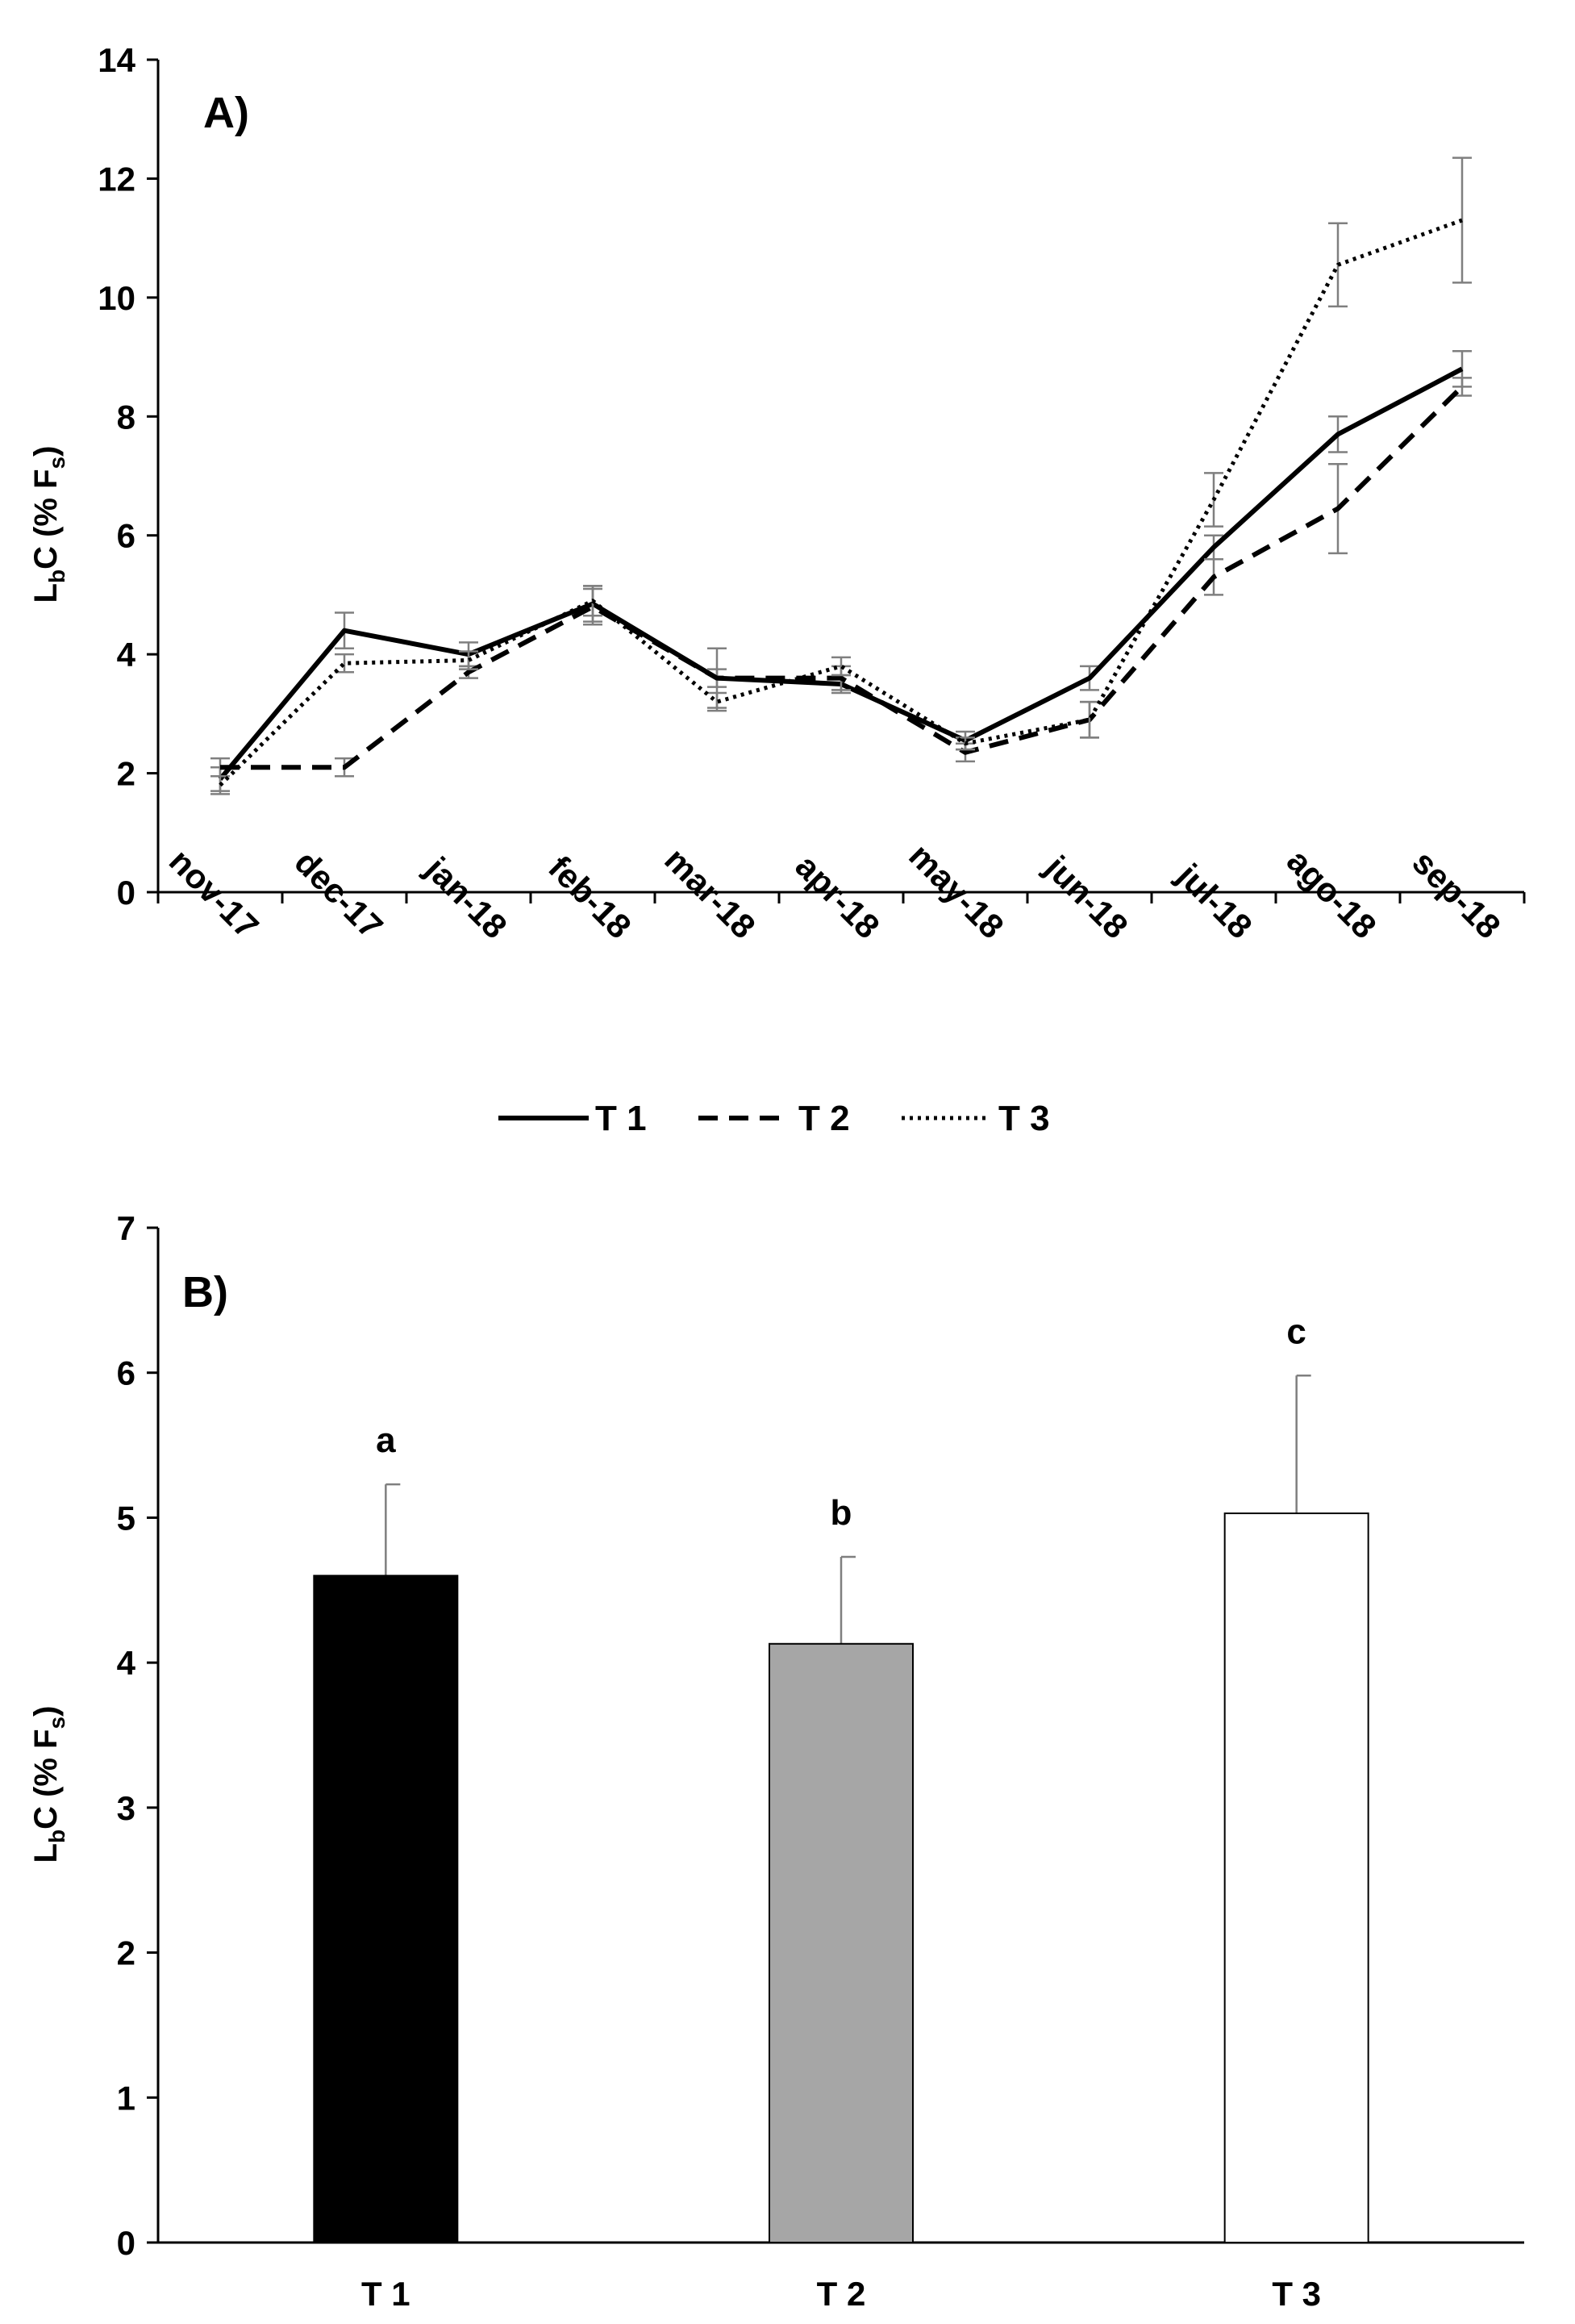 This screenshot has height=2324, width=1575. Describe the element at coordinates (385, 2294) in the screenshot. I see `panel-b-x-tick-label: T 1` at that location.